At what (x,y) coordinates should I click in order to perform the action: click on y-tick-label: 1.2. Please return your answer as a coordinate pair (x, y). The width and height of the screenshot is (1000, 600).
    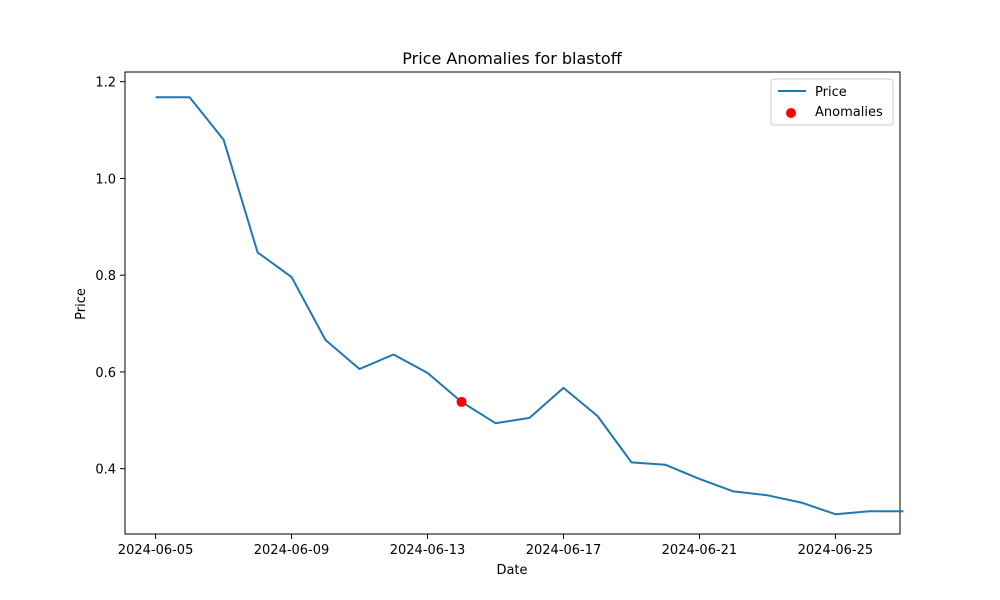
    Looking at the image, I should click on (105, 83).